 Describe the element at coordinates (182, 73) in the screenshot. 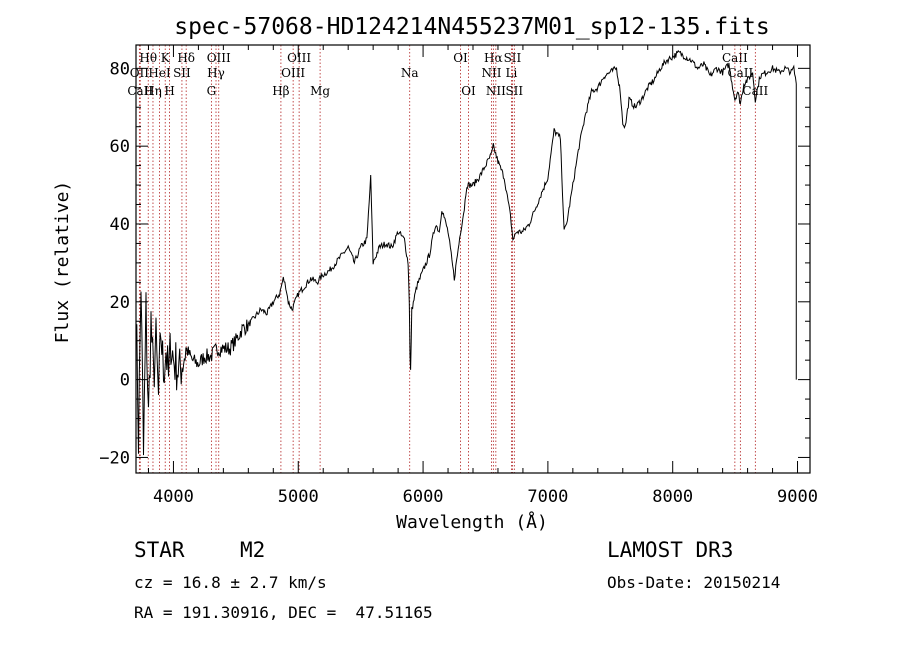

I see `line-label-6: SII` at that location.